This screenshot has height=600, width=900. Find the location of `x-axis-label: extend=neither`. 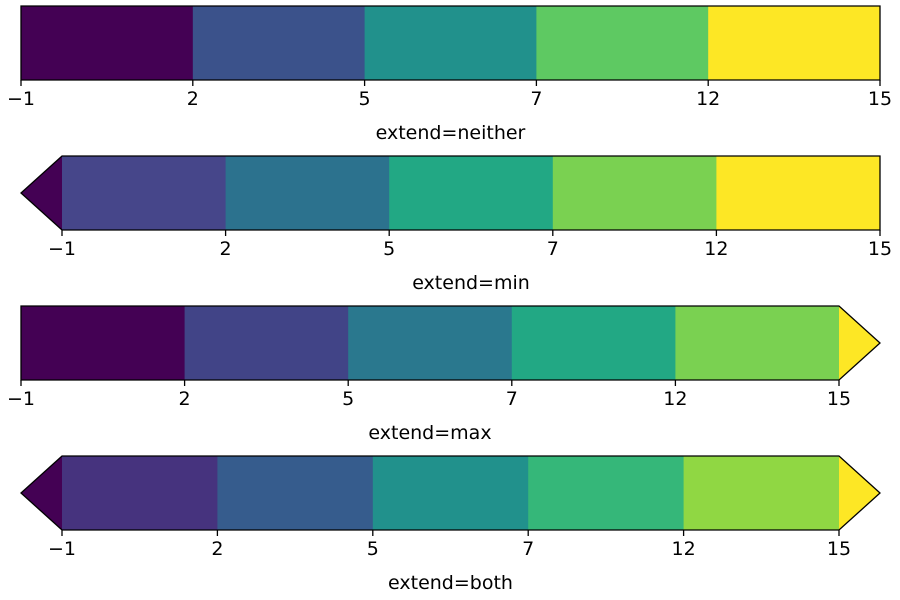

x-axis-label: extend=neither is located at coordinates (451, 133).